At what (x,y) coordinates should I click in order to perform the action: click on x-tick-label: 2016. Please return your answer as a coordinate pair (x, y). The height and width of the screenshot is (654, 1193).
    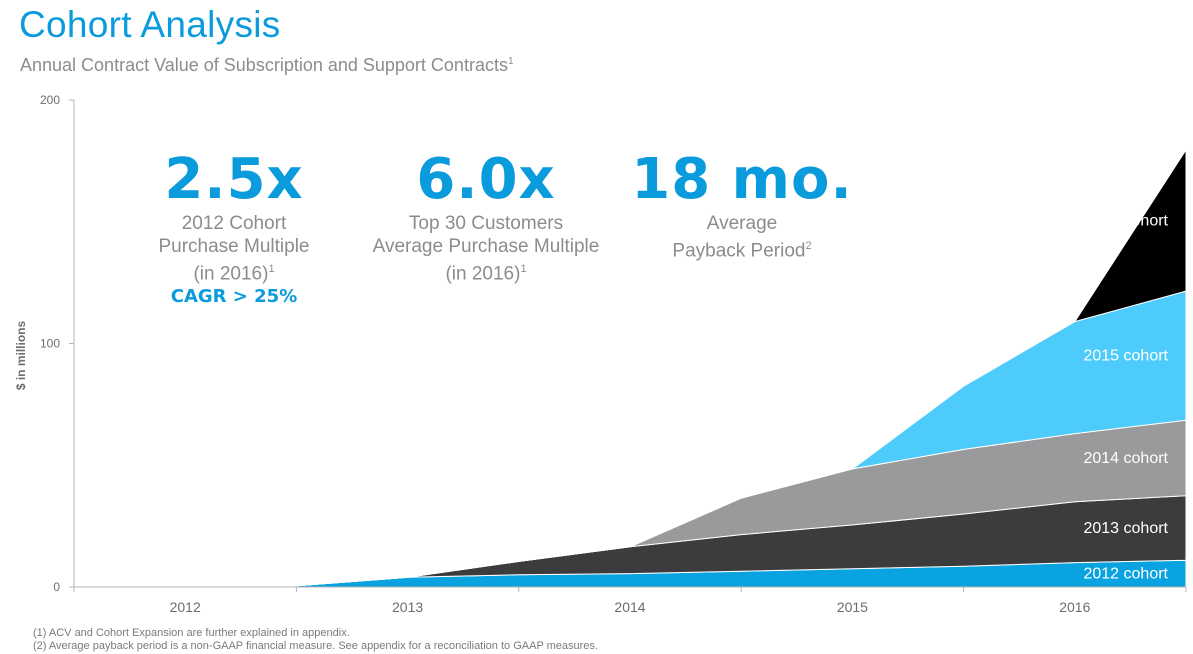
    Looking at the image, I should click on (1074, 607).